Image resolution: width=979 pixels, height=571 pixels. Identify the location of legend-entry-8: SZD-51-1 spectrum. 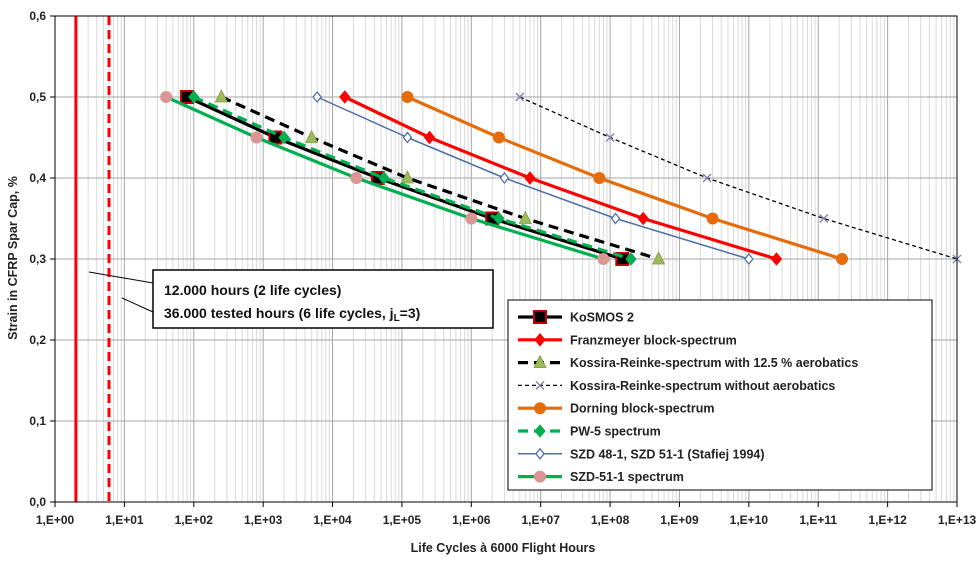
(601, 477).